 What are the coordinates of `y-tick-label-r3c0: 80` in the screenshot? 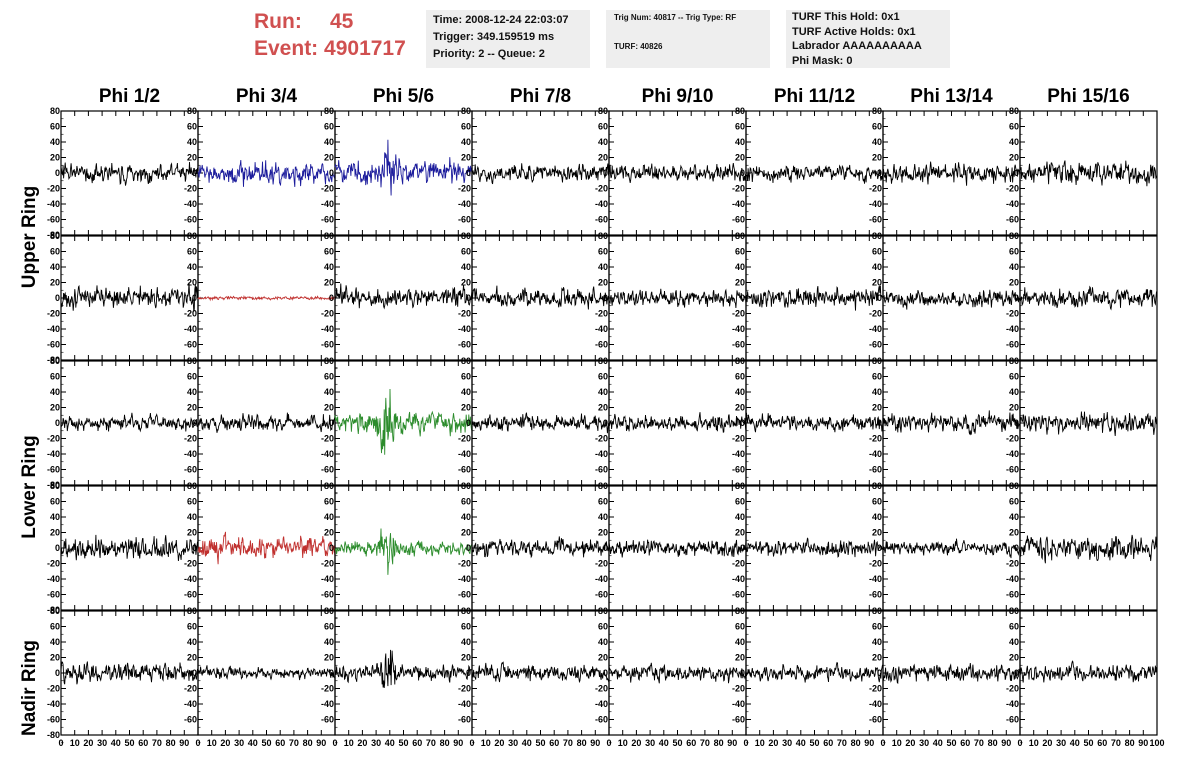 It's located at (55, 486).